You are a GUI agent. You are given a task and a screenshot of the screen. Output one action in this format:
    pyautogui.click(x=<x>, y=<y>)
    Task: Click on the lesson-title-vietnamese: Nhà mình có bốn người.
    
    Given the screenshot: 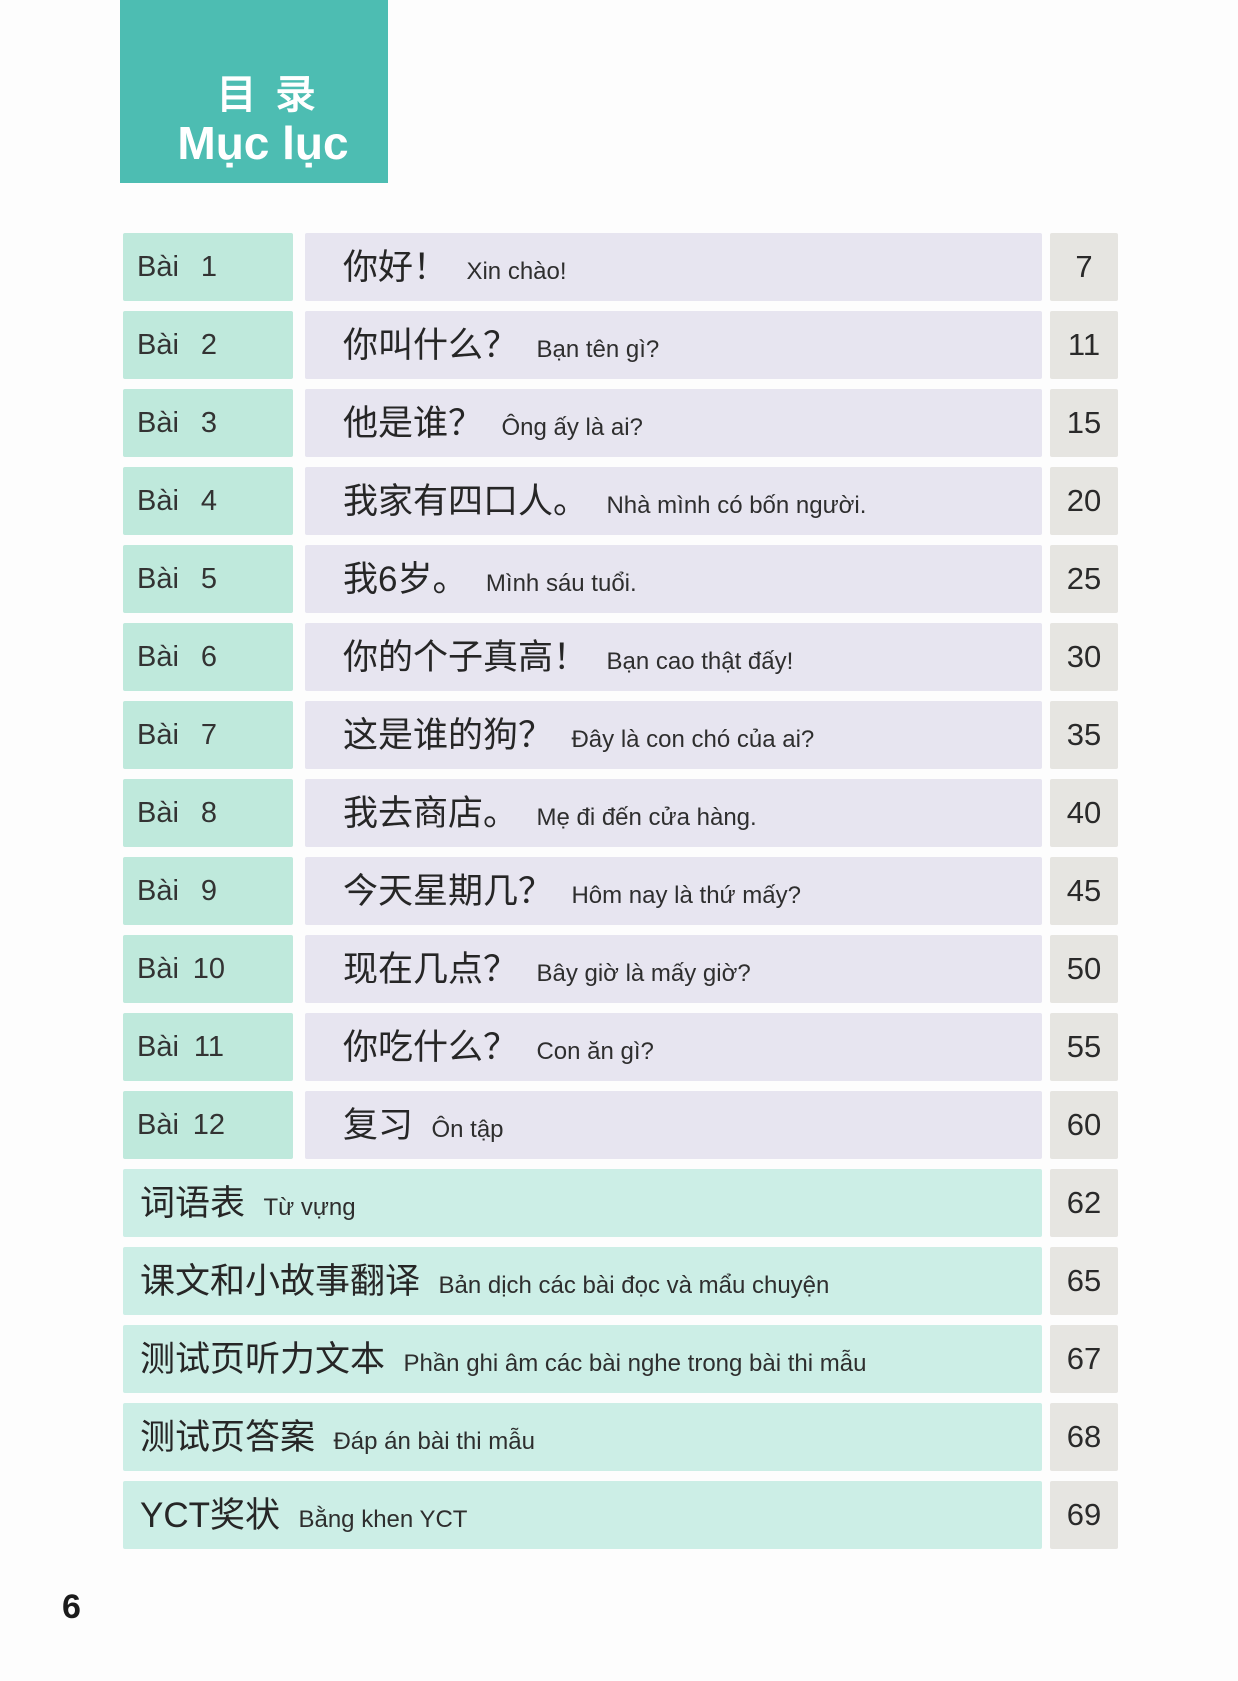 What is the action you would take?
    pyautogui.click(x=736, y=505)
    